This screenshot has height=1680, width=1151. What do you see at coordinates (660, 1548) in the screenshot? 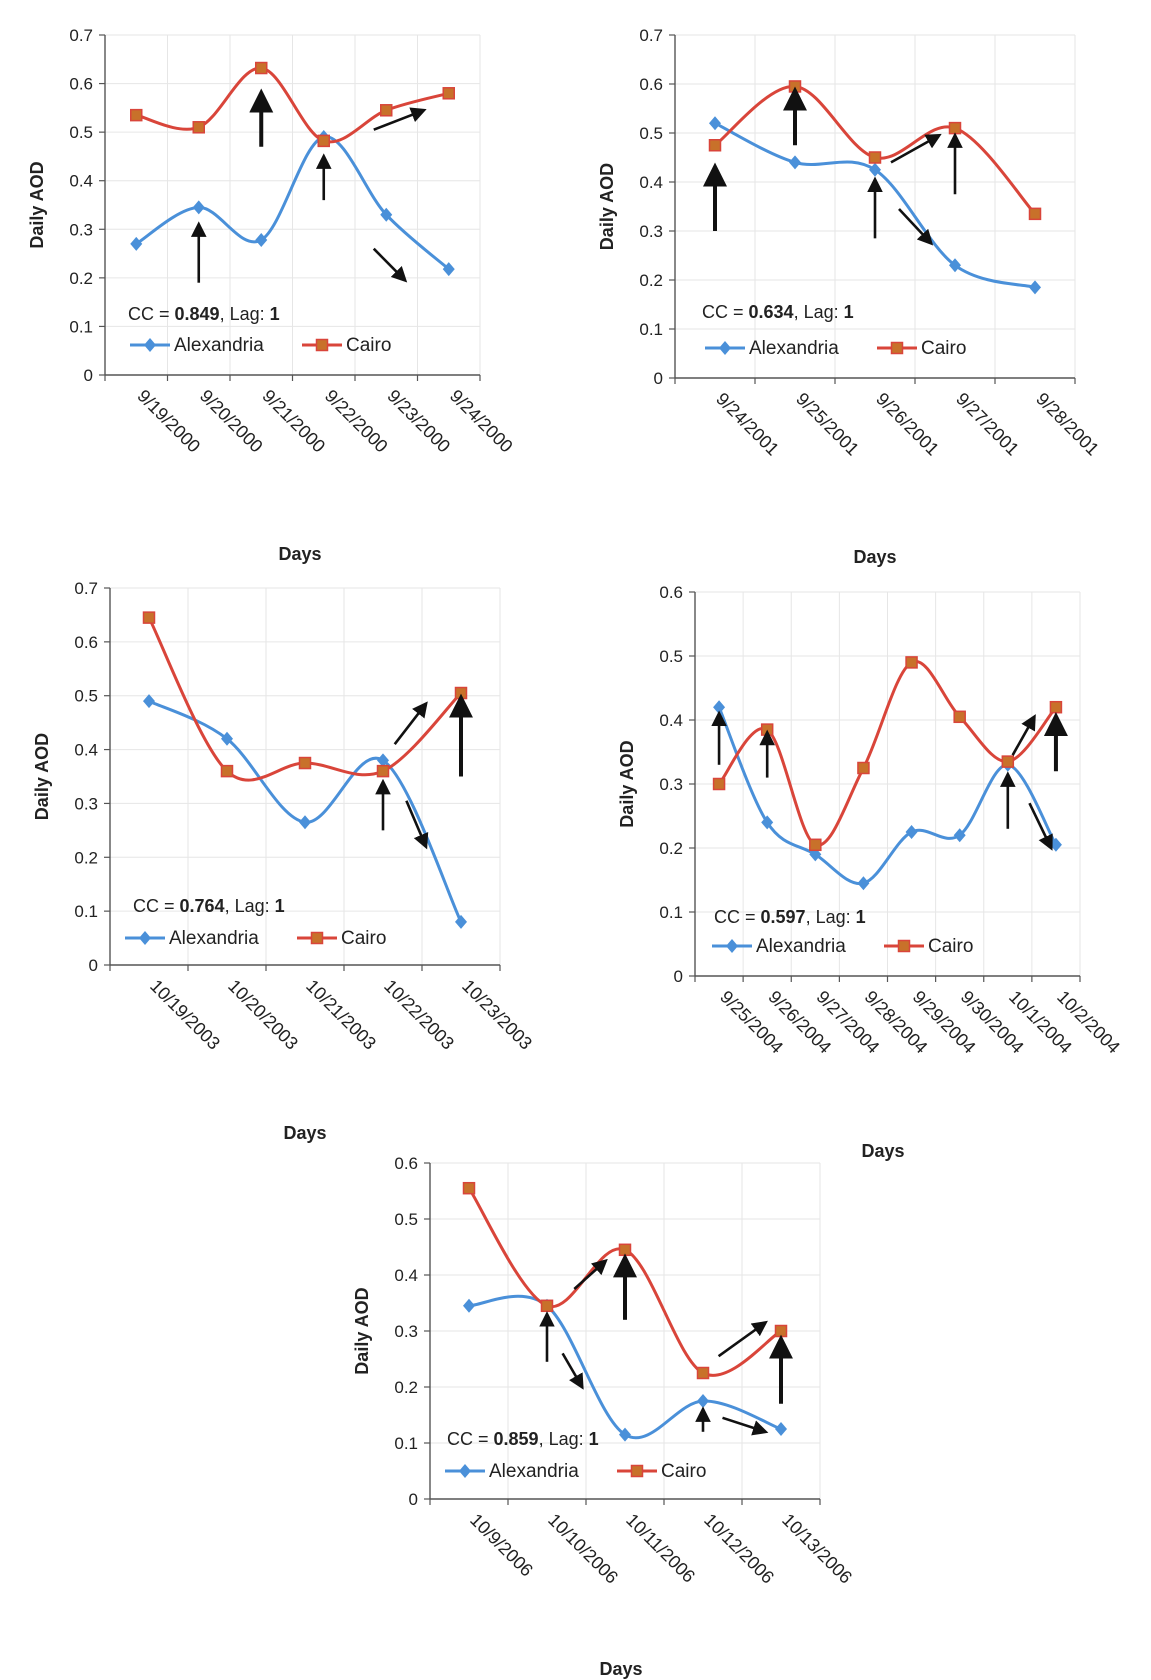
I see `x-tick-label: 10/11/2006` at bounding box center [660, 1548].